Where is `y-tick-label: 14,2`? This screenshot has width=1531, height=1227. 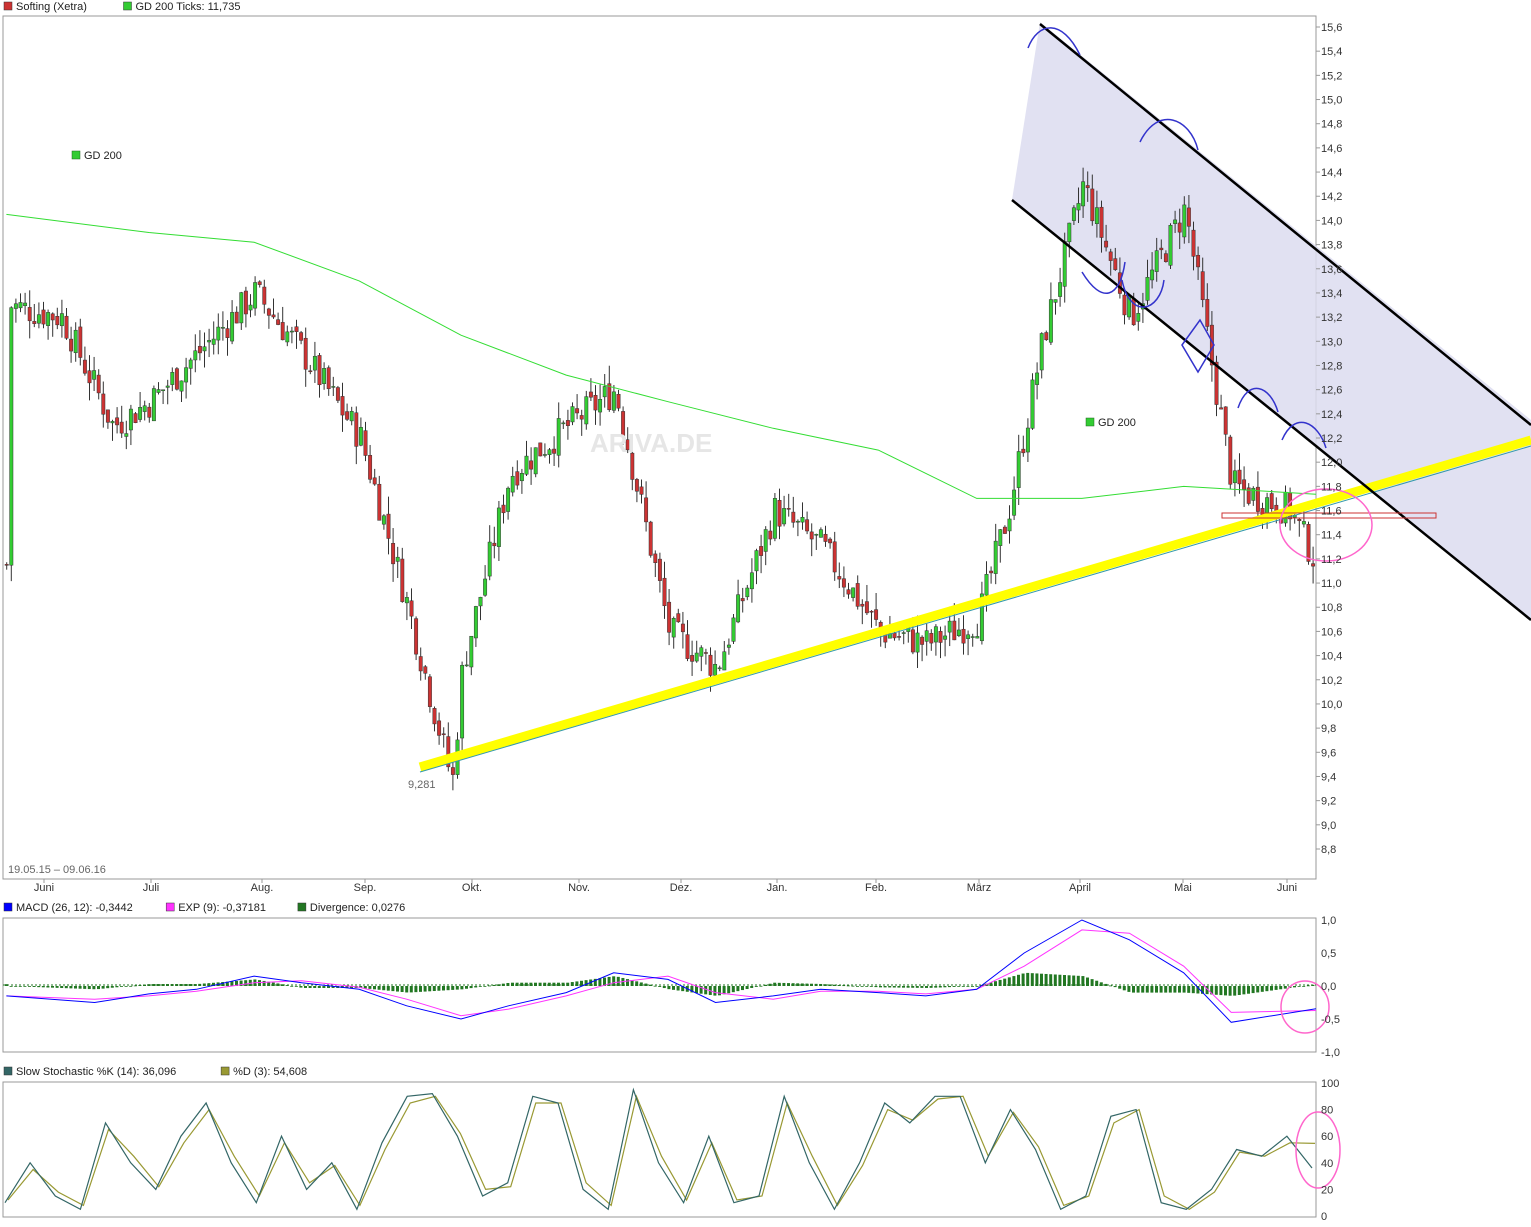 y-tick-label: 14,2 is located at coordinates (1331, 197).